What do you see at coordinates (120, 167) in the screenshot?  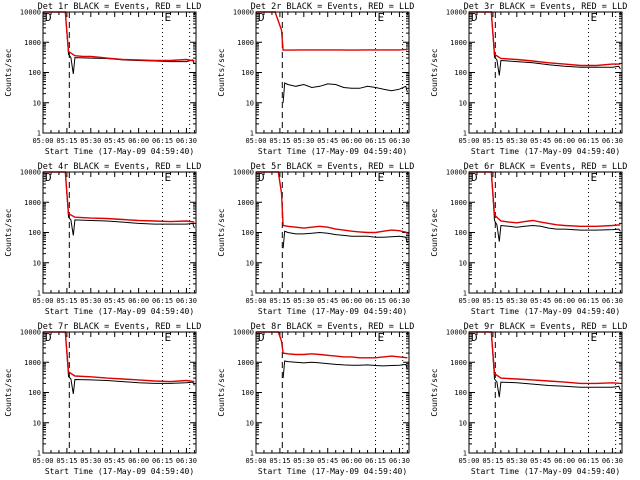 I see `chart-title: Det 4r BLACK = Events, RED = LLD` at bounding box center [120, 167].